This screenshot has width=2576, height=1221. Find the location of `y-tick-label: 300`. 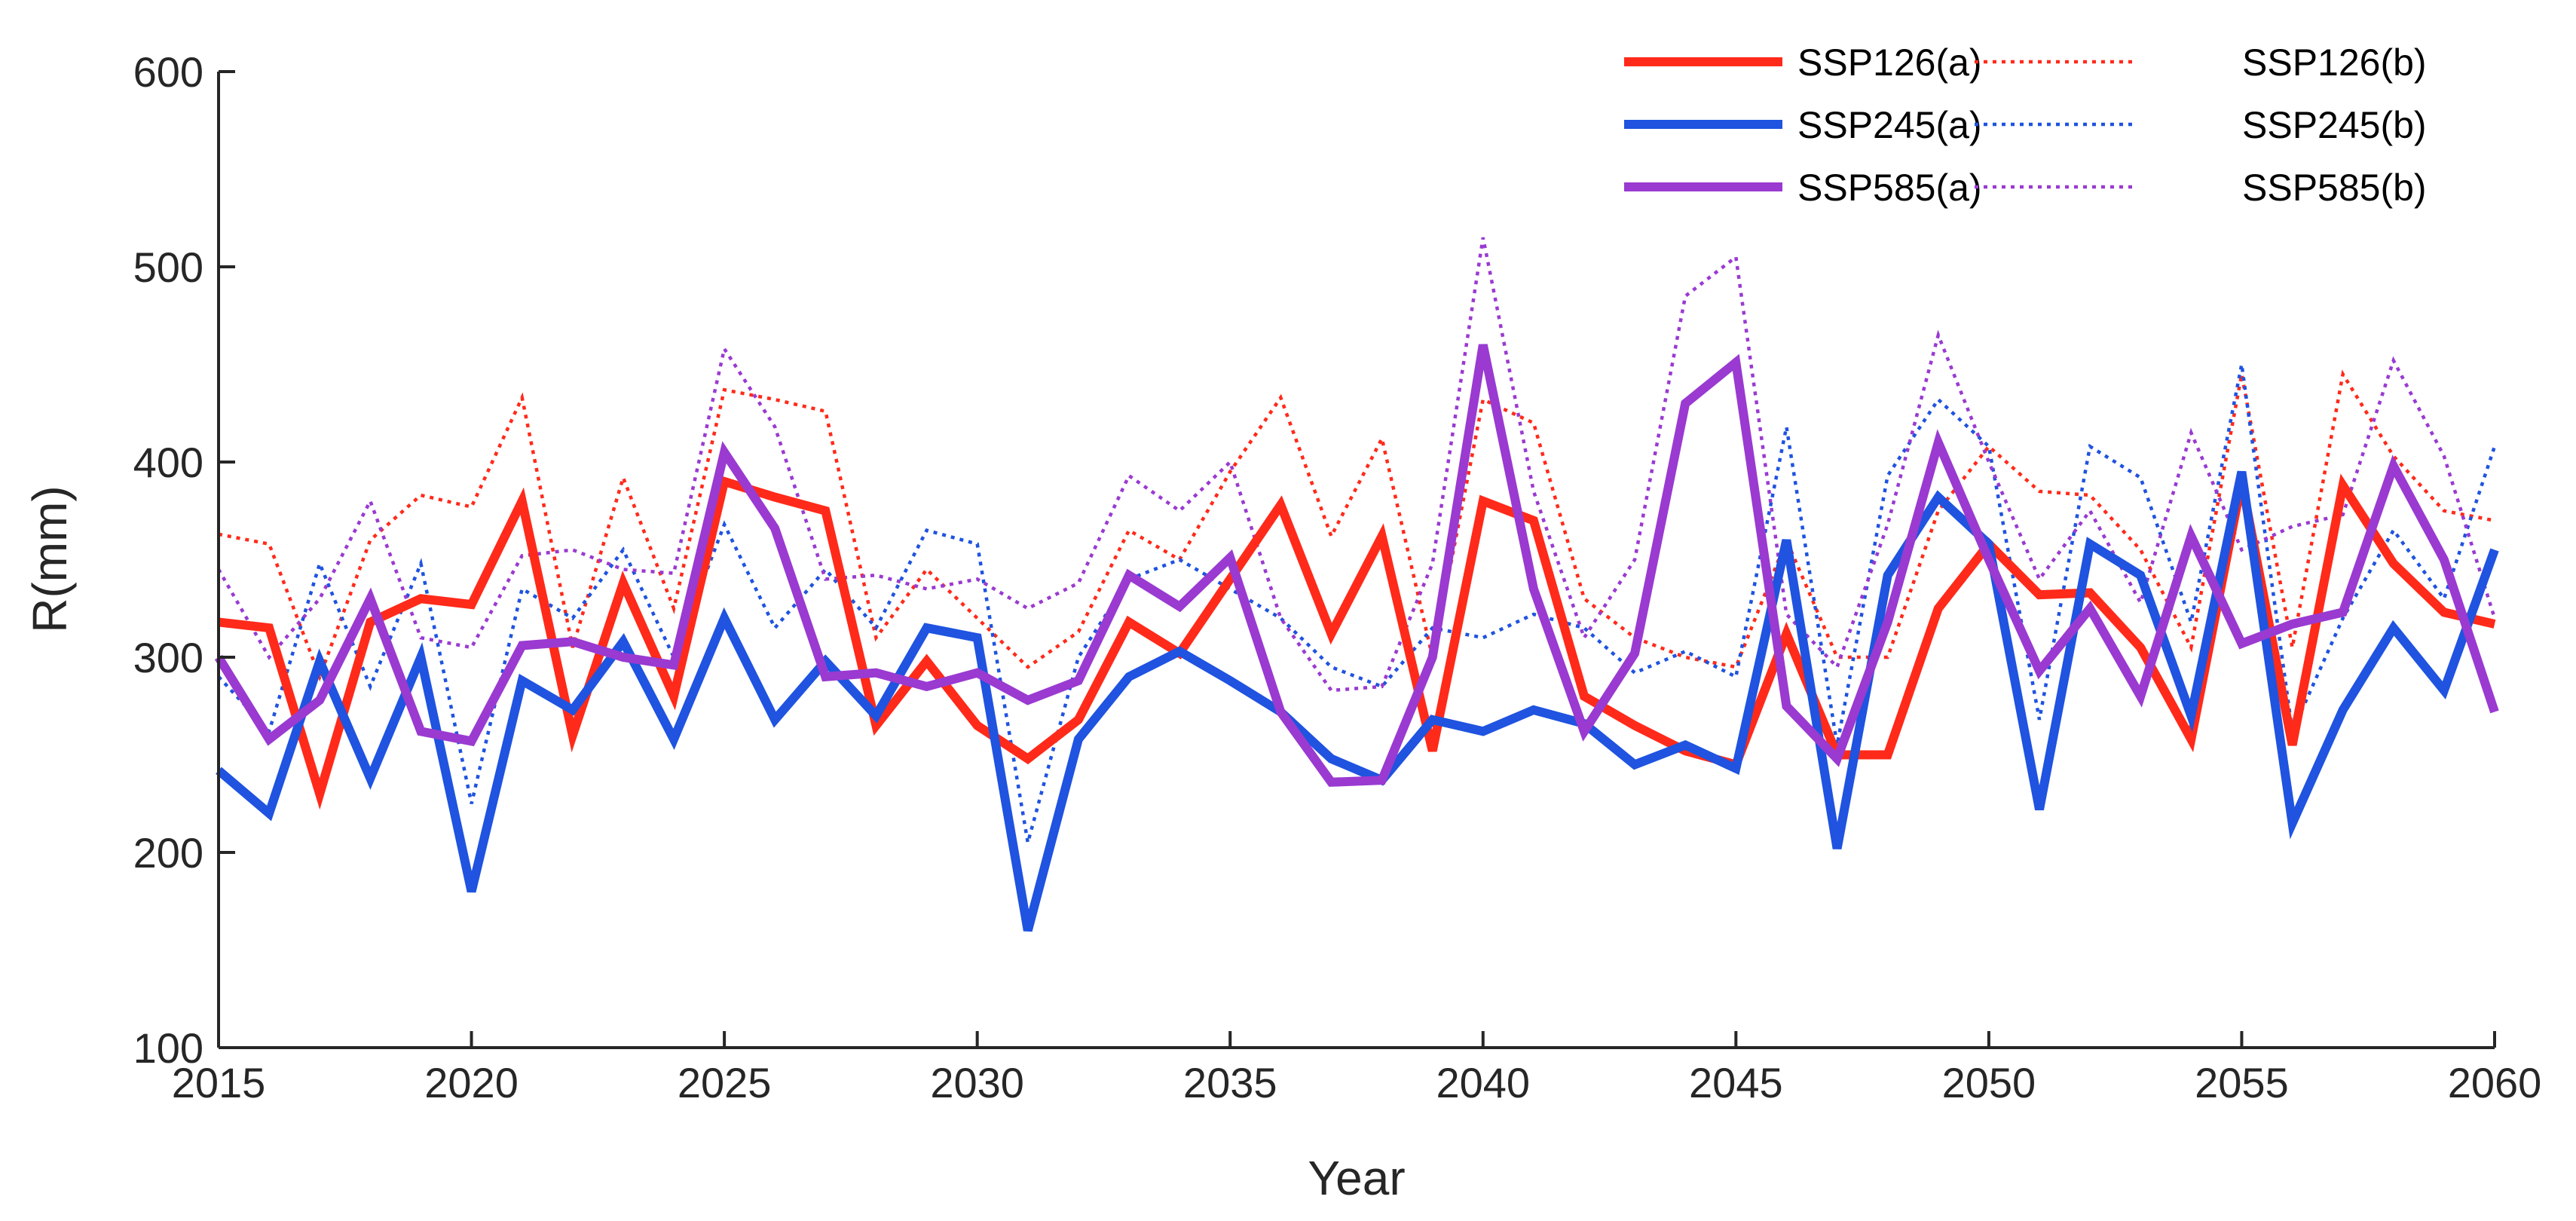

y-tick-label: 300 is located at coordinates (168, 657).